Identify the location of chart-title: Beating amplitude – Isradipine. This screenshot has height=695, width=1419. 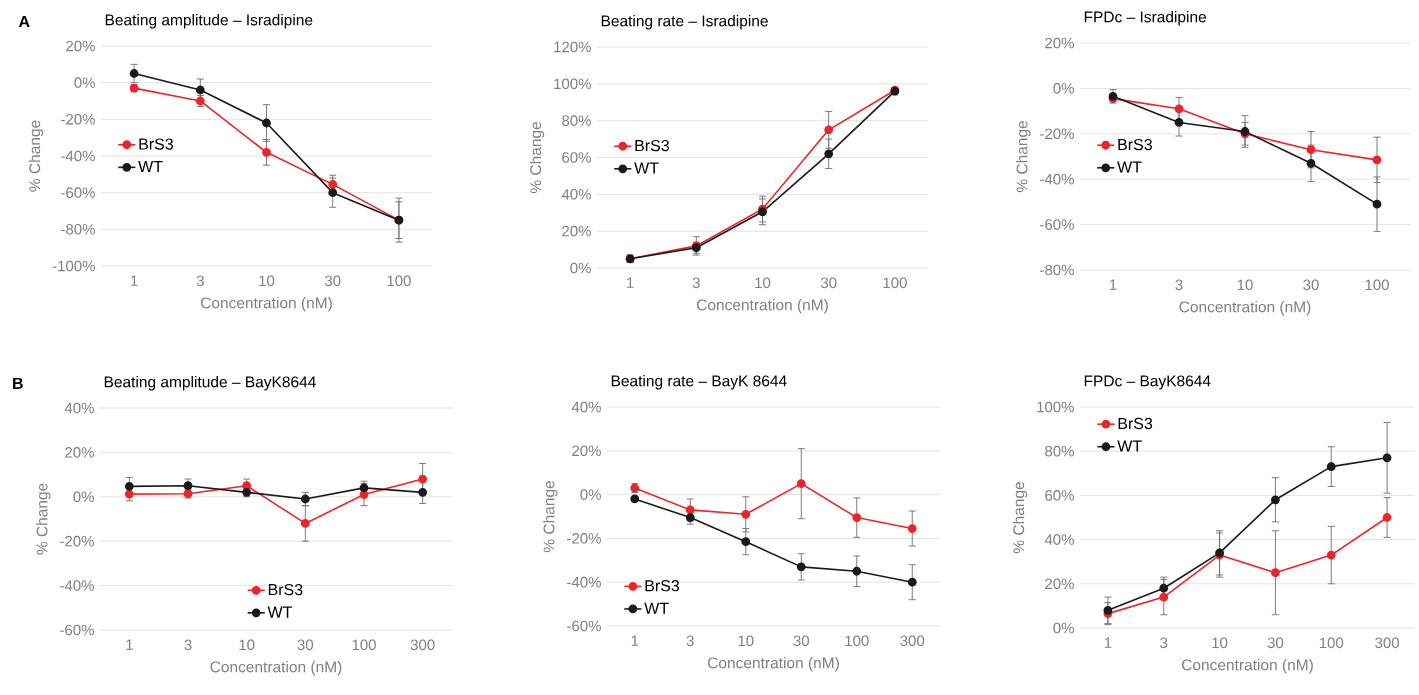
(209, 21).